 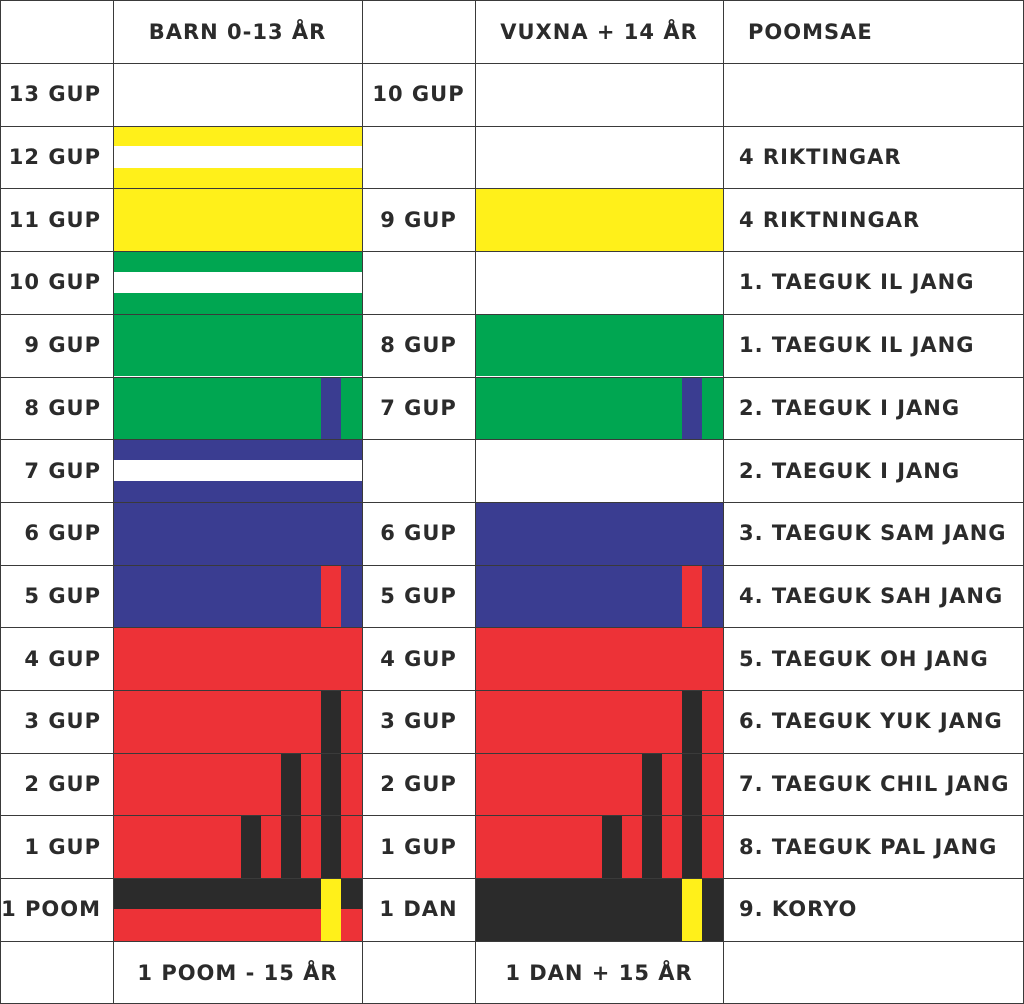 I want to click on table-row: 9 GUP 8 GUP 1. TAEGUK IL JANG, so click(x=512, y=345).